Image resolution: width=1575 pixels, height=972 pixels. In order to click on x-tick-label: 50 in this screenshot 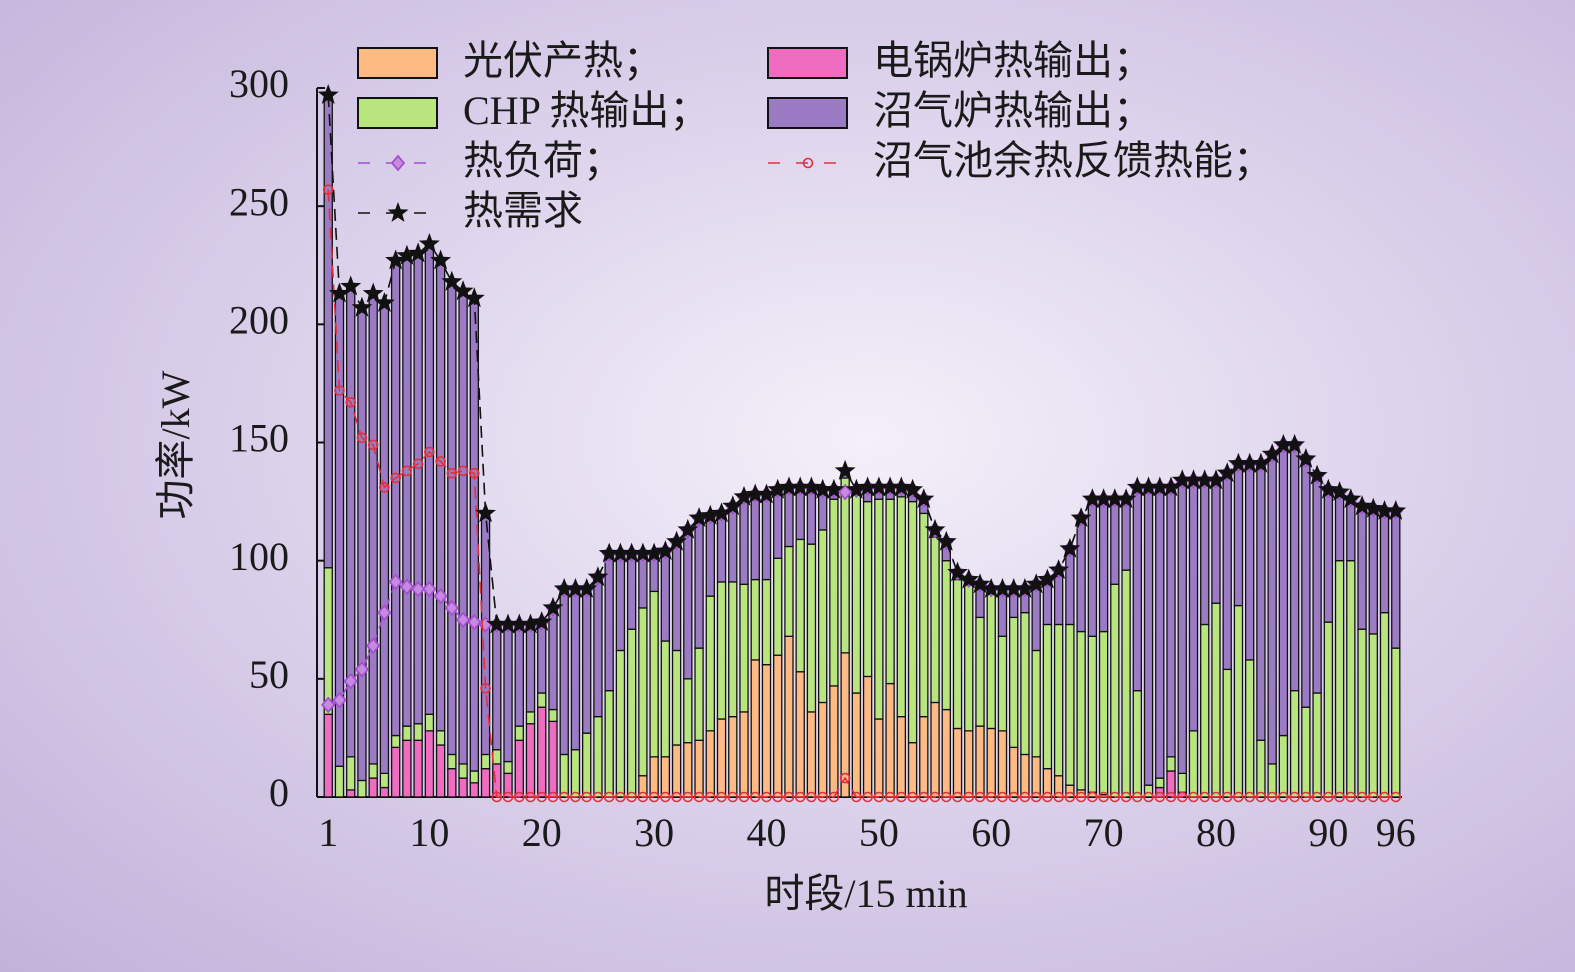, I will do `click(879, 832)`.